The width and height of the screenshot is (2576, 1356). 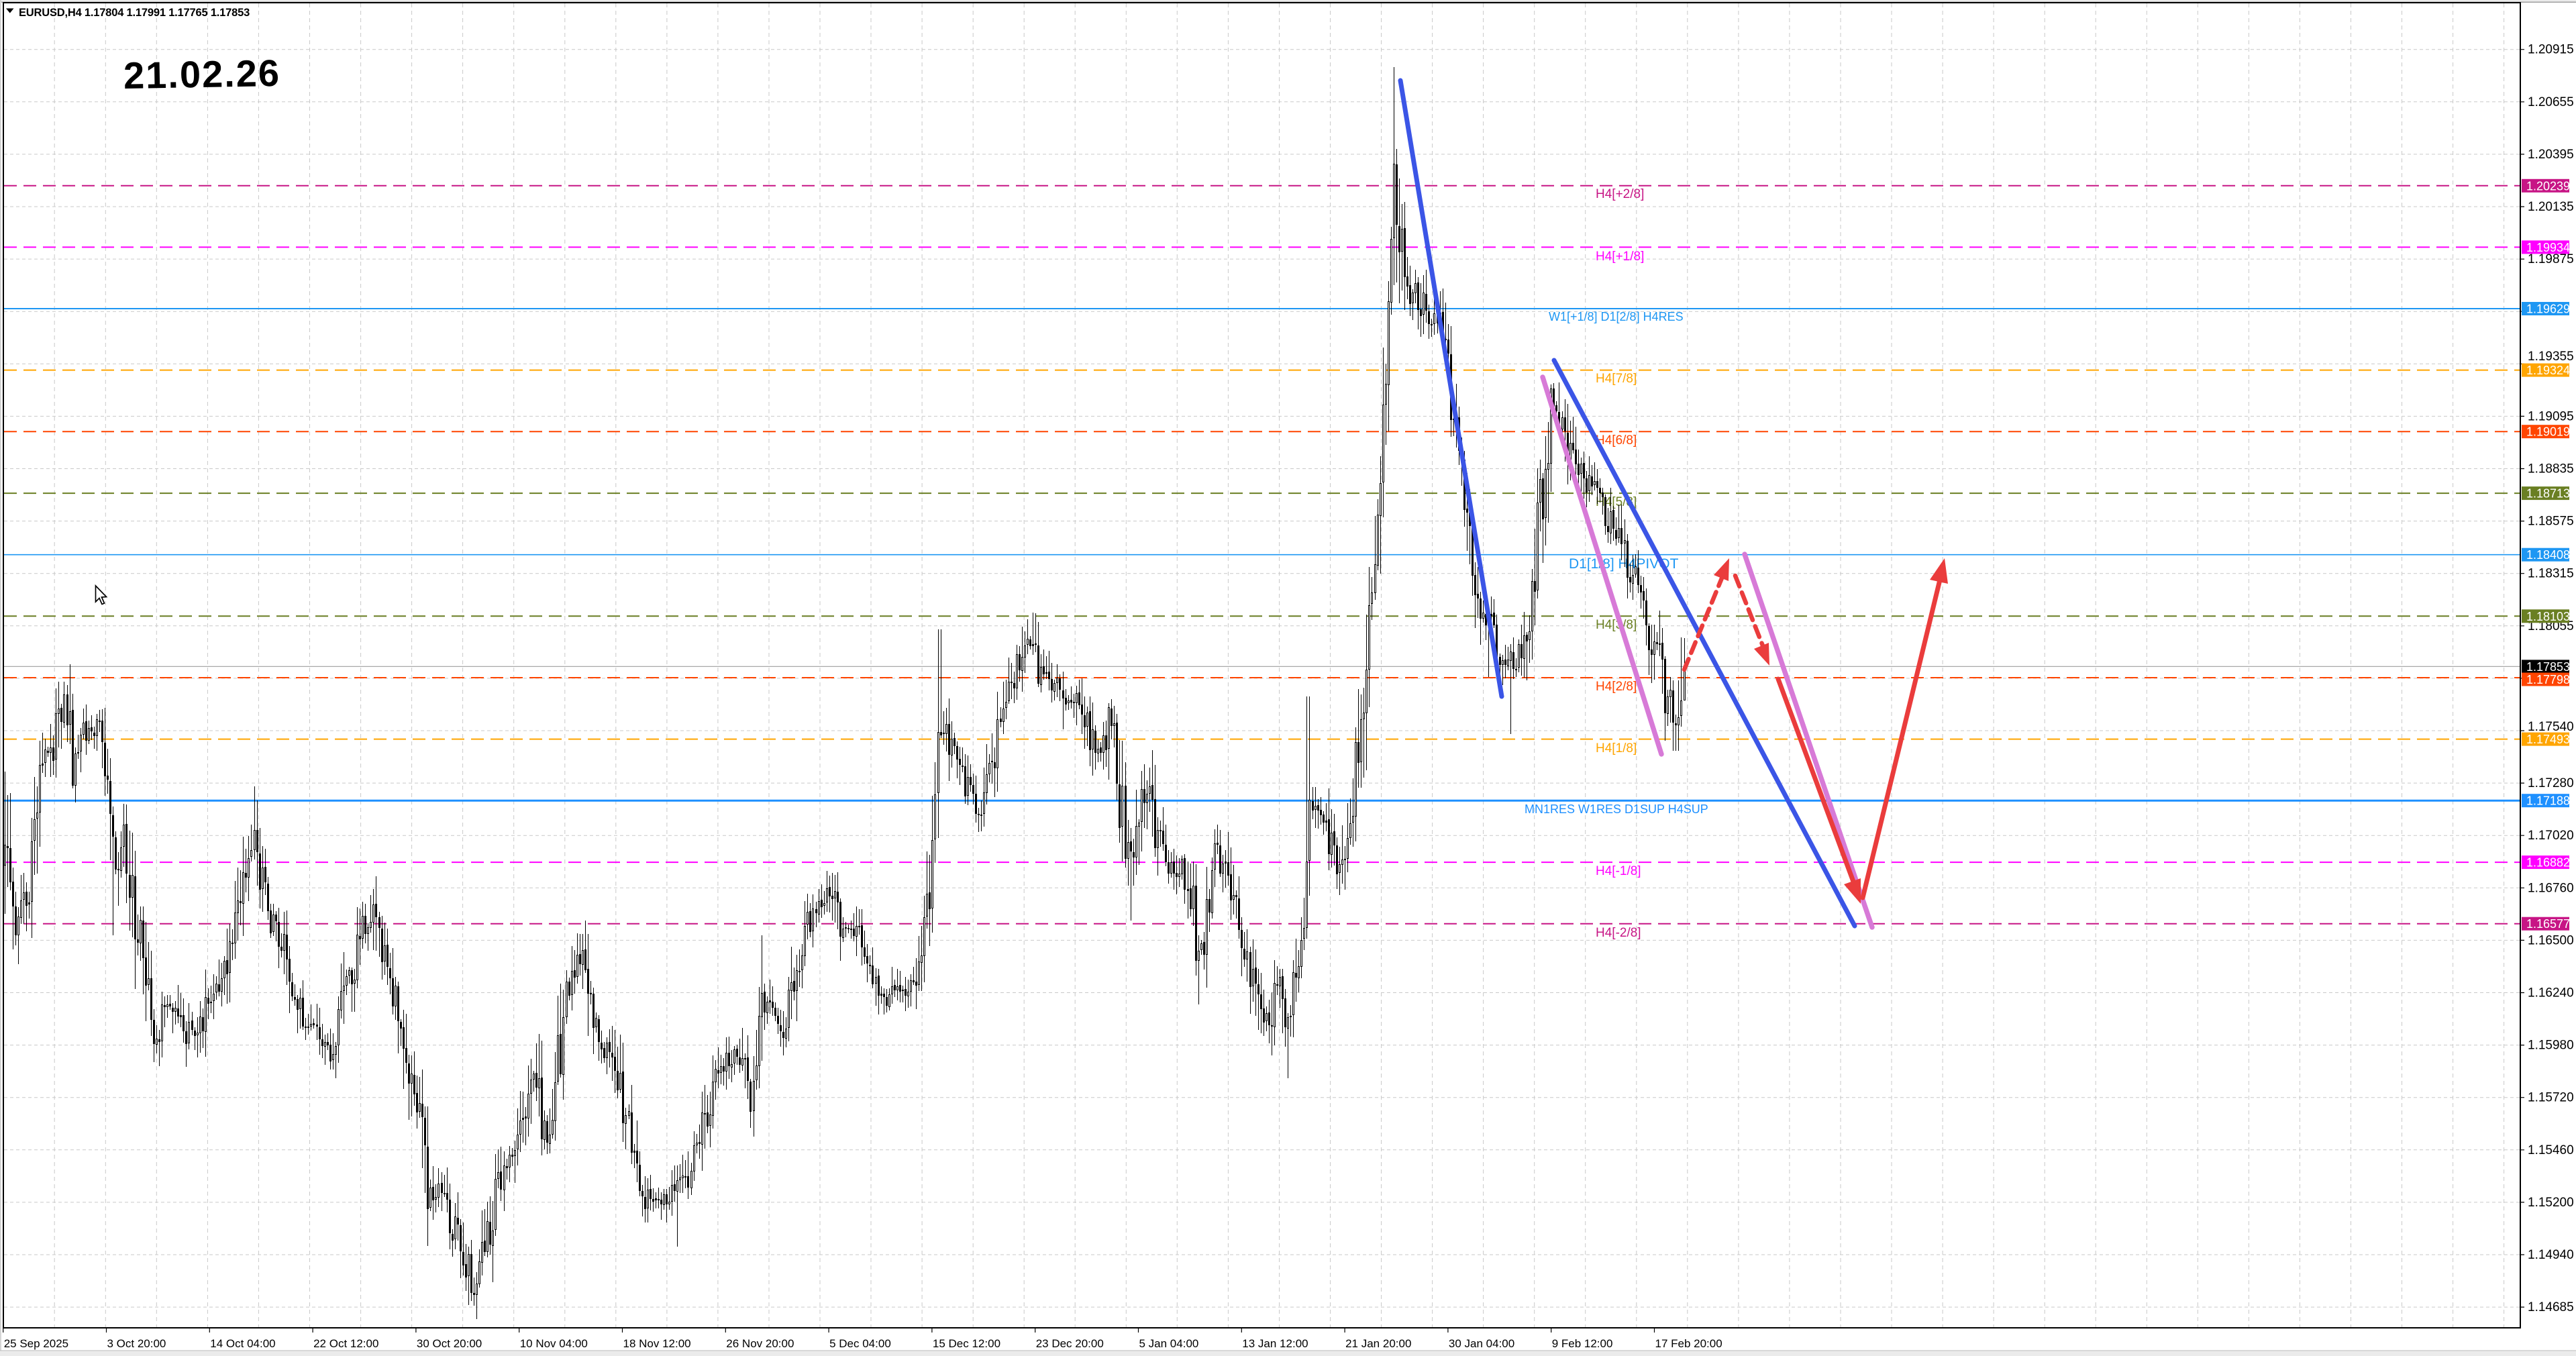 I want to click on svg-text: 1.19095, so click(x=2551, y=416).